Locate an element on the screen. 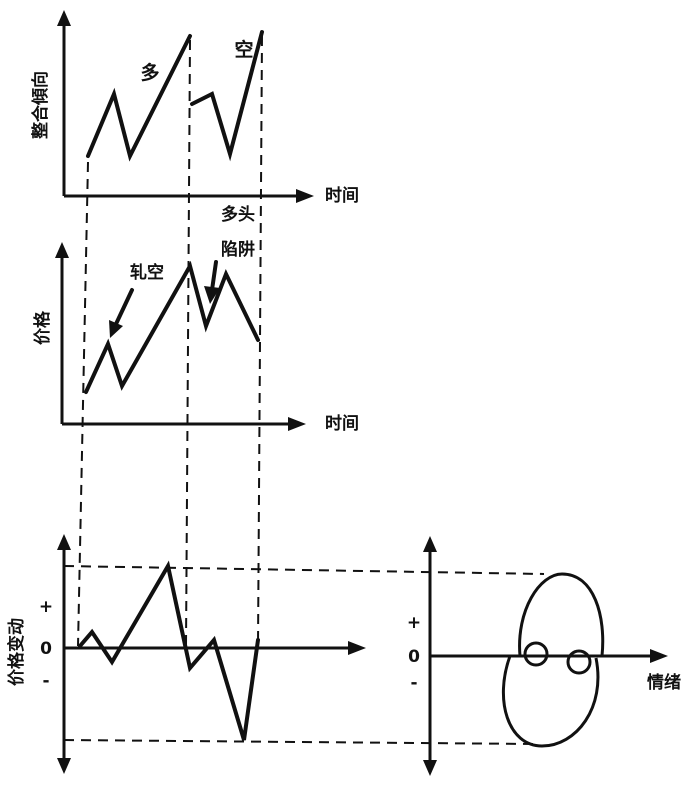 This screenshot has height=786, width=681. right-panel: + 0 - 情绪 is located at coordinates (544, 656).